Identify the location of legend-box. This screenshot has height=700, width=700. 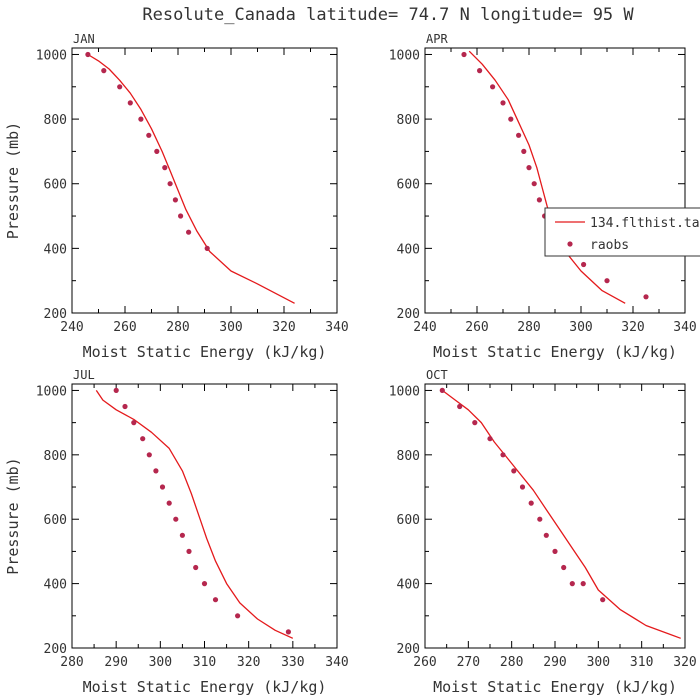
(622, 232).